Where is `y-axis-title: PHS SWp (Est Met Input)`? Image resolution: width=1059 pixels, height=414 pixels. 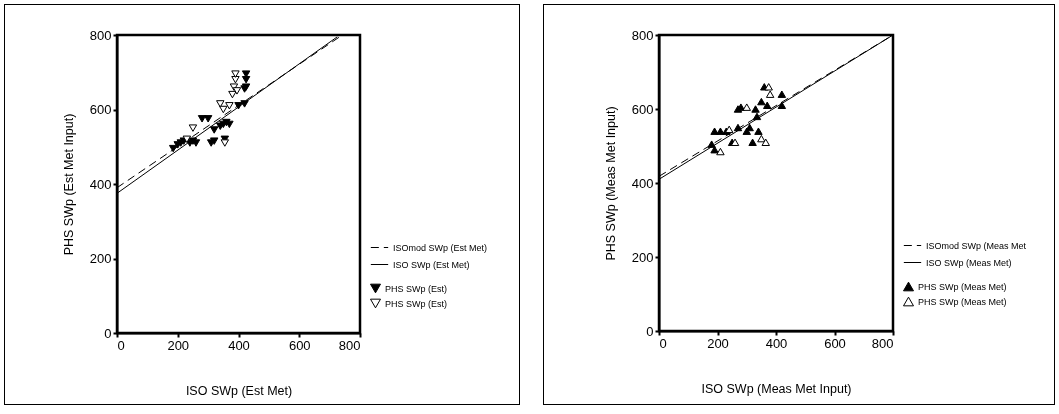 y-axis-title: PHS SWp (Est Met Input) is located at coordinates (68, 184).